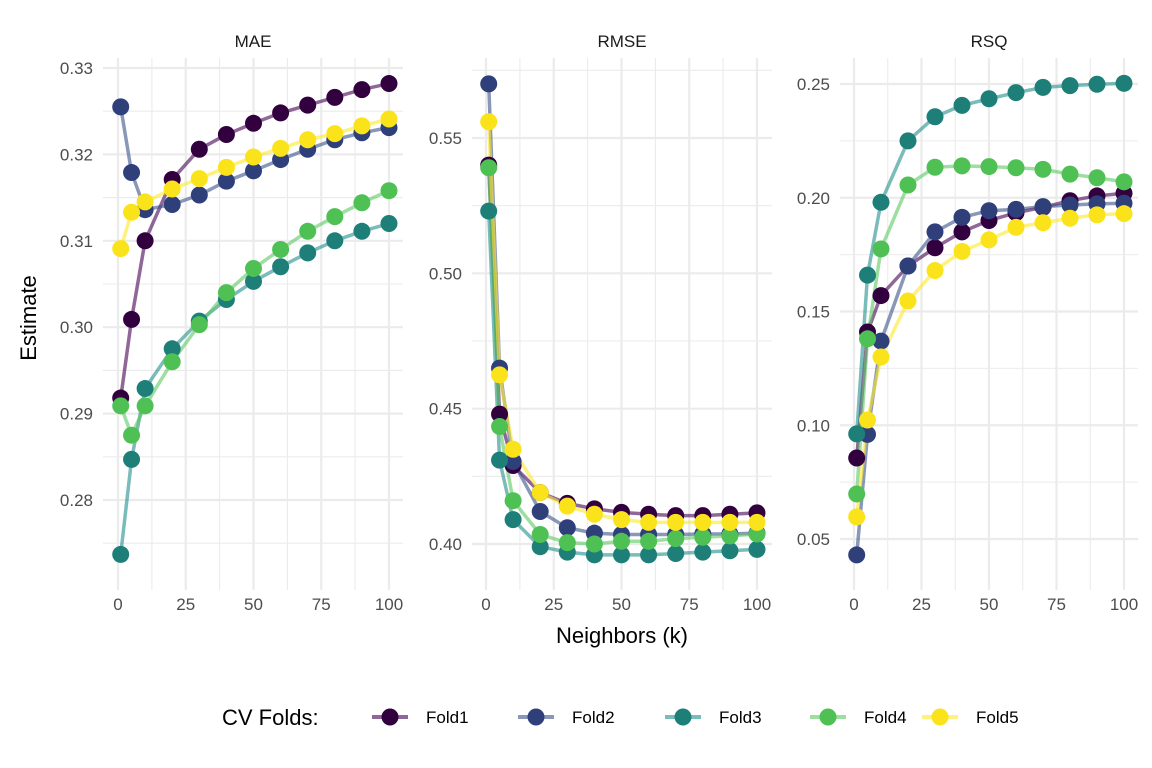 The height and width of the screenshot is (768, 1152). What do you see at coordinates (997, 717) in the screenshot?
I see `legend-label: Fold5` at bounding box center [997, 717].